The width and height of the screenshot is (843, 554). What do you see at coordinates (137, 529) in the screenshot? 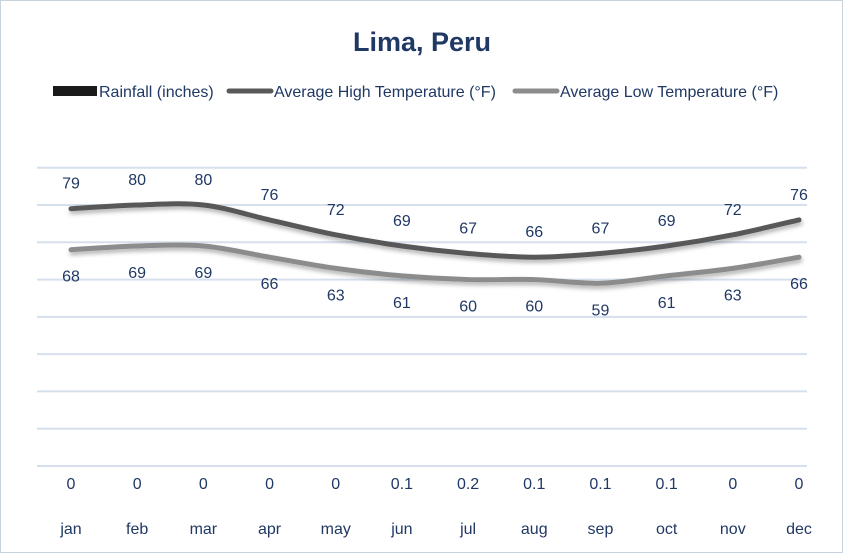
I see `x-tick-label: feb` at bounding box center [137, 529].